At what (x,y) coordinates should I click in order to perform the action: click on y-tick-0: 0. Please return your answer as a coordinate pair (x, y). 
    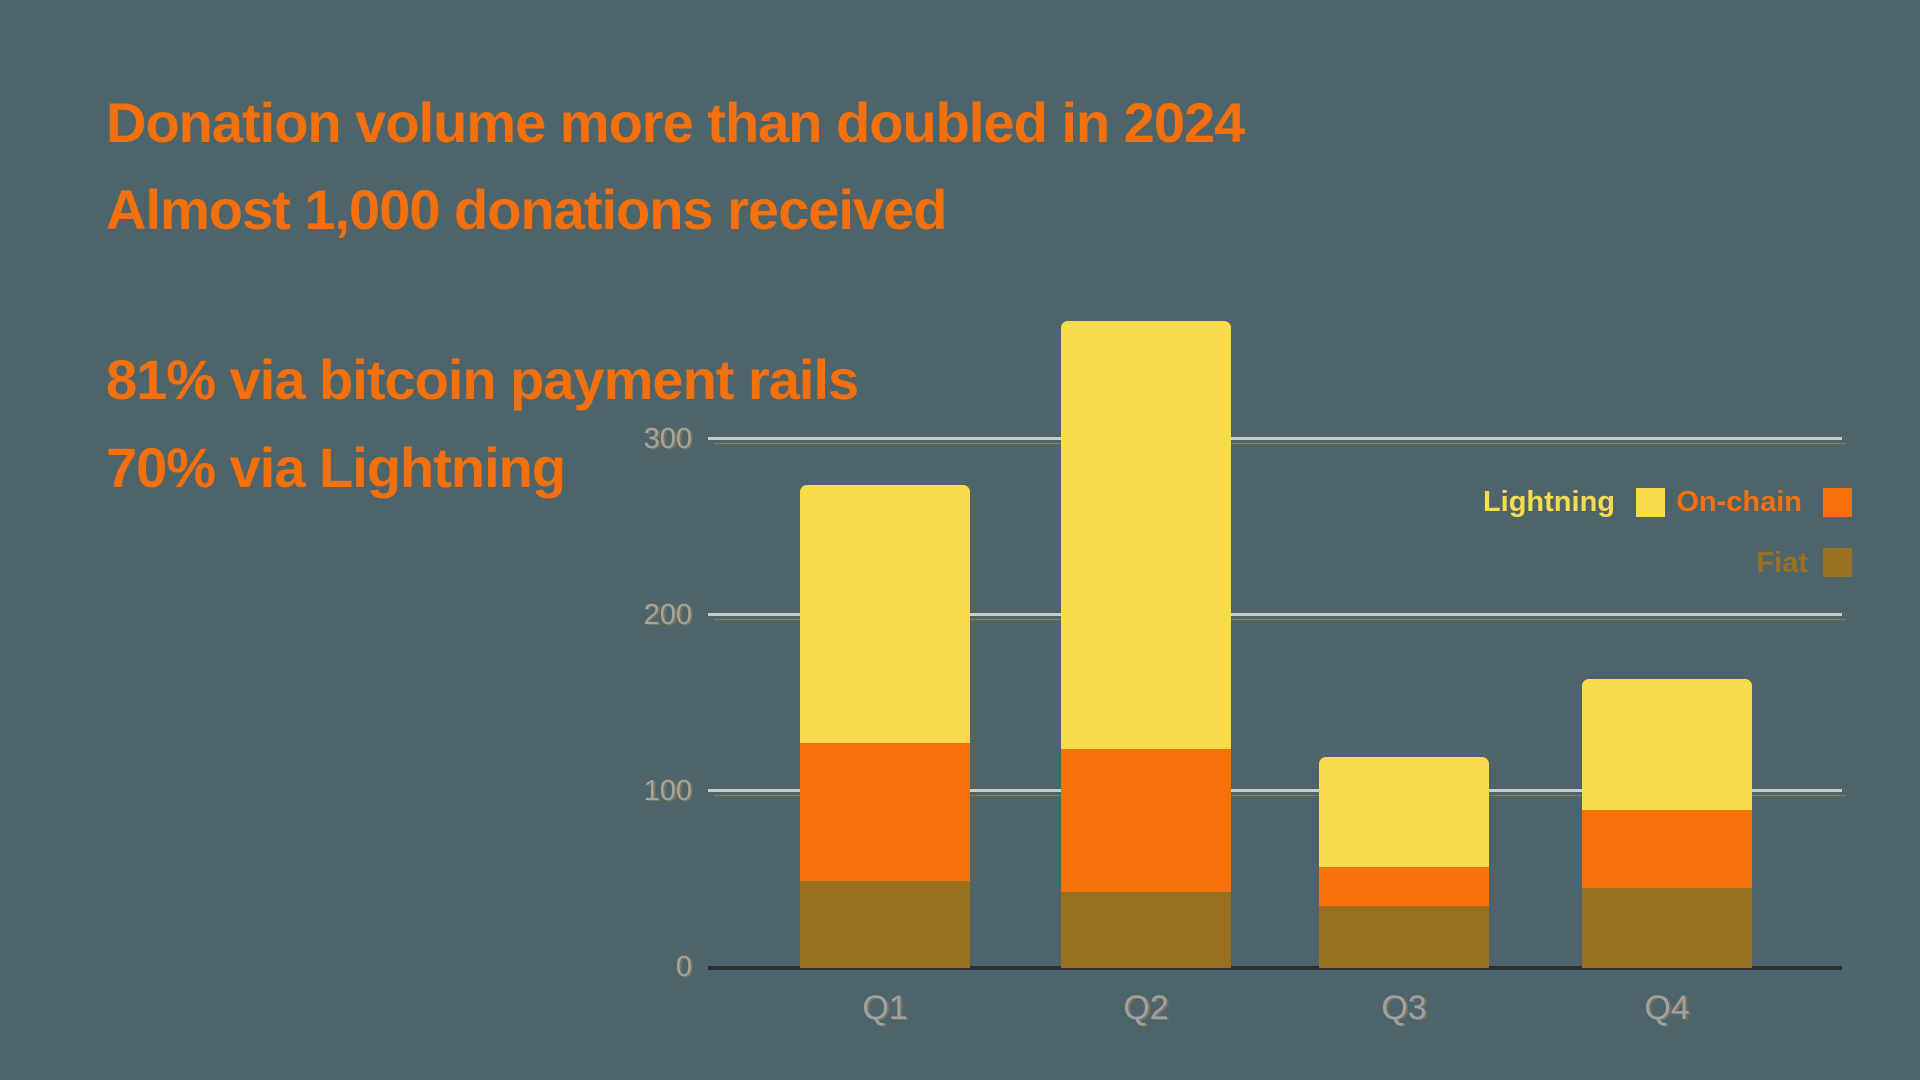
    Looking at the image, I should click on (683, 967).